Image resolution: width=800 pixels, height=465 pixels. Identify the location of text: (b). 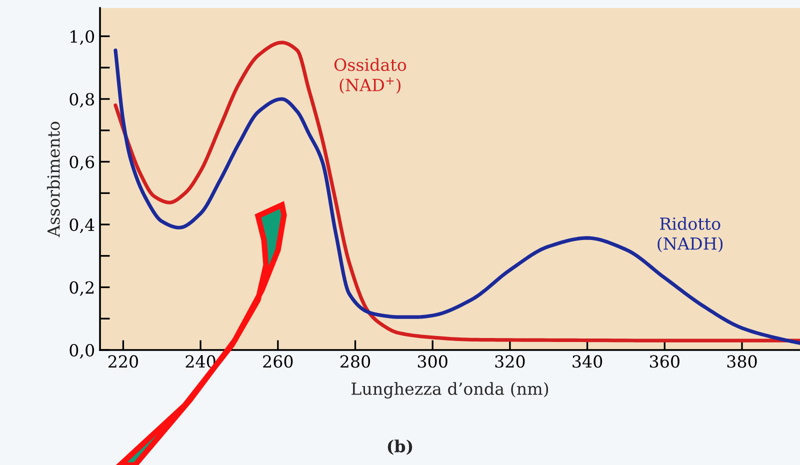
(400, 447).